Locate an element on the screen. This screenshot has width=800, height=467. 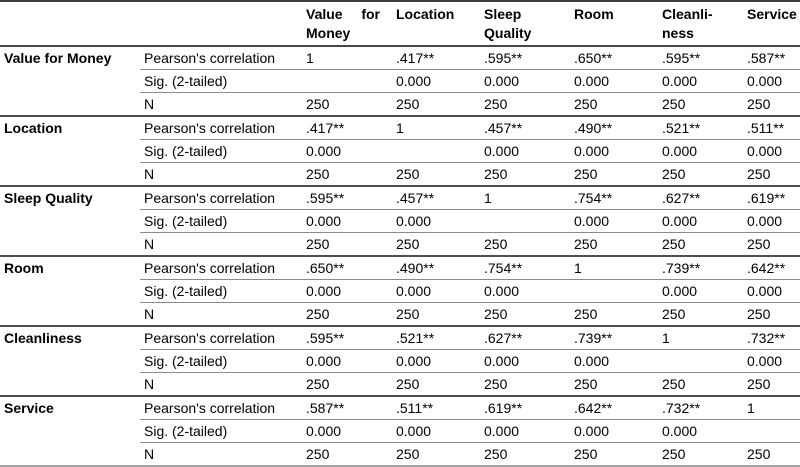
row-label: Value for Money is located at coordinates (70, 80).